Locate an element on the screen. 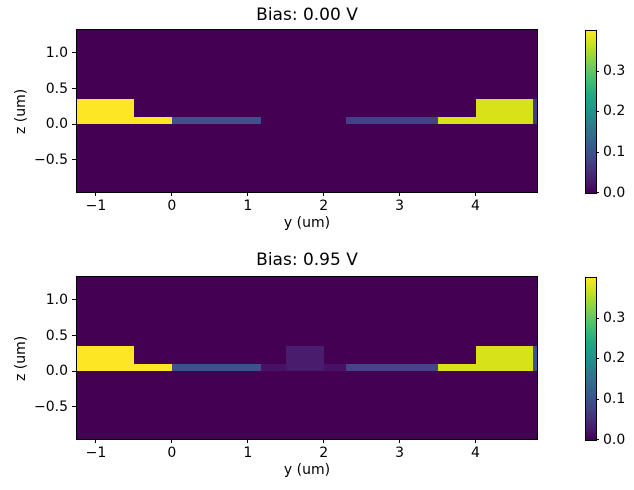 The image size is (634, 490). plot-title: Bias: 0.00 V is located at coordinates (307, 15).